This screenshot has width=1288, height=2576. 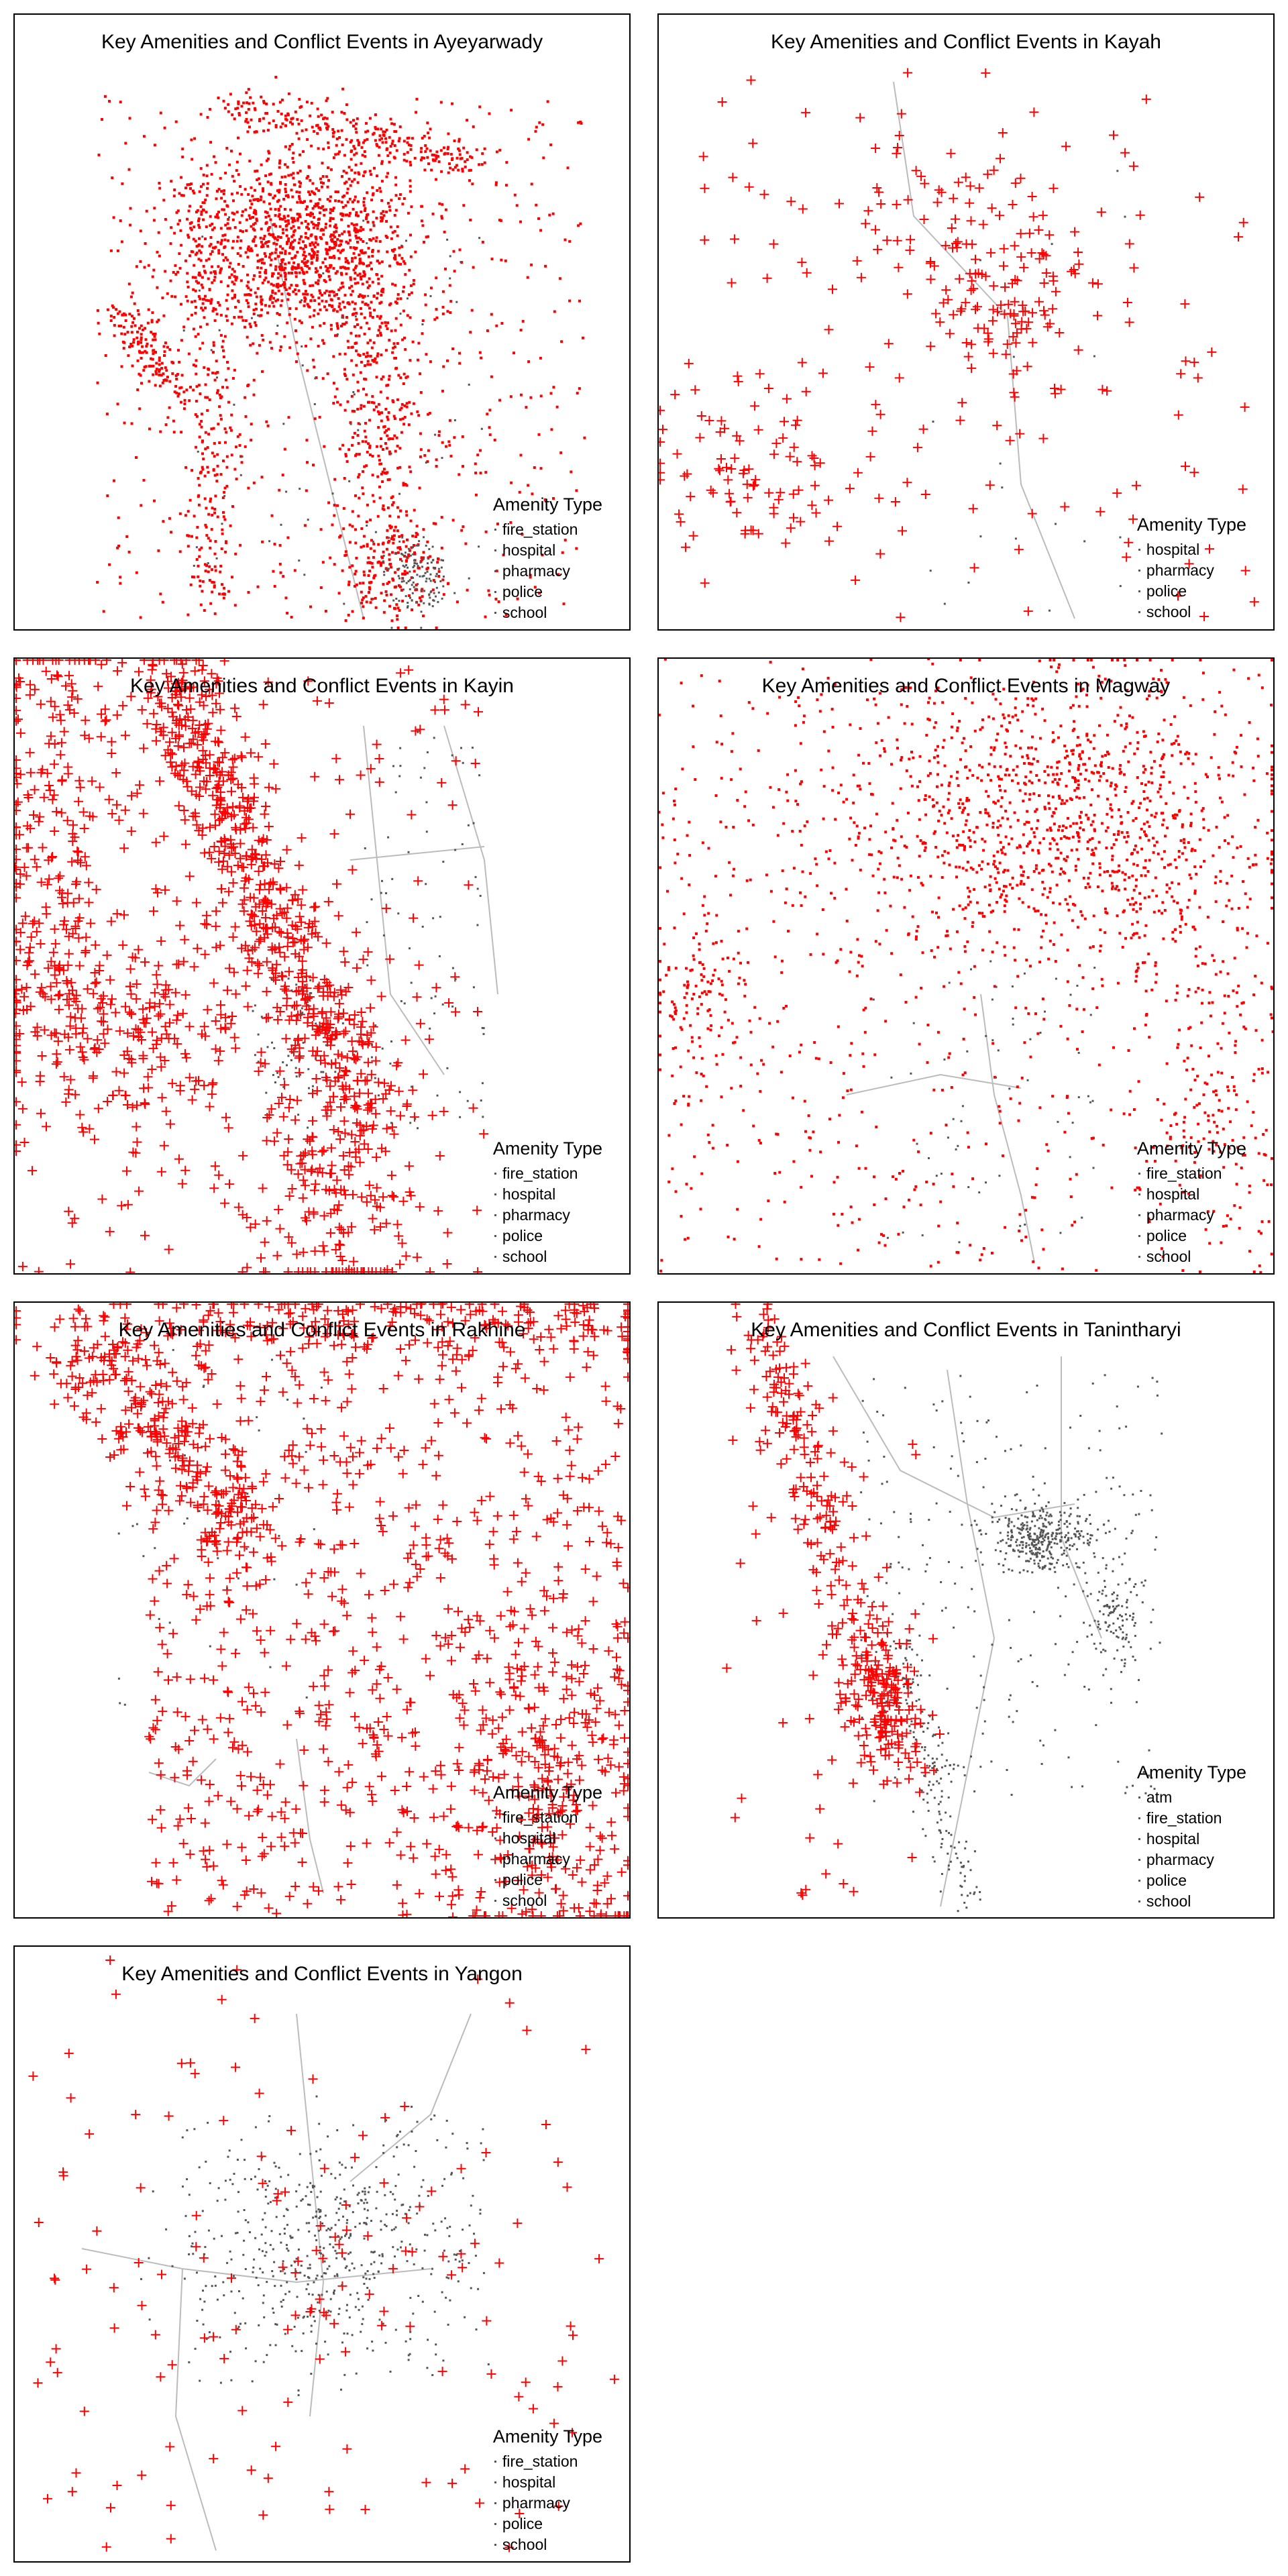 What do you see at coordinates (404, 900) in the screenshot?
I see `road-line` at bounding box center [404, 900].